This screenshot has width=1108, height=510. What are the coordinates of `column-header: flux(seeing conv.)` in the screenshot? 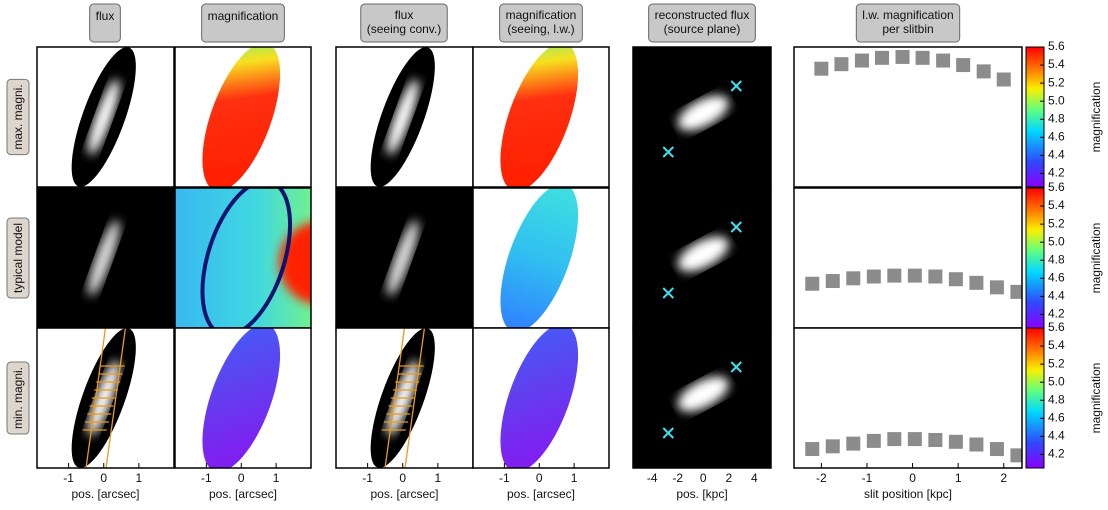 It's located at (404, 23).